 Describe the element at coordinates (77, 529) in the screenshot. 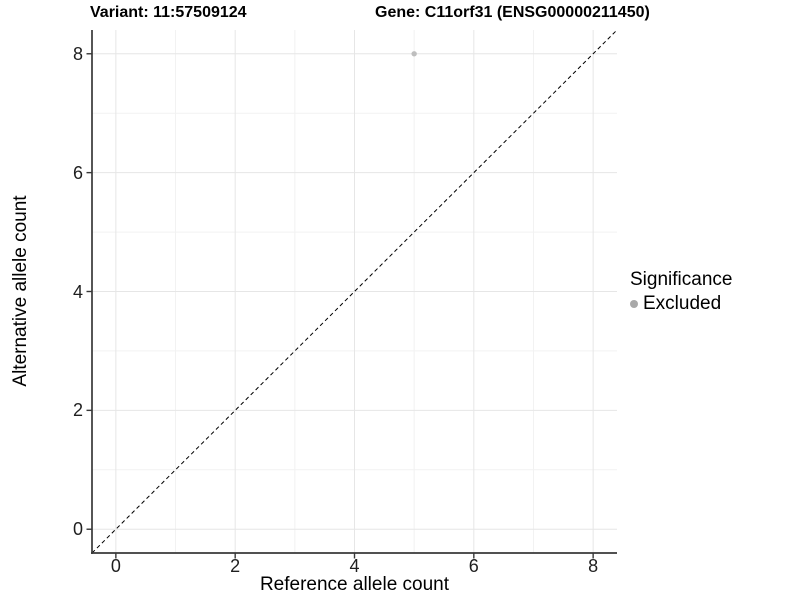

I see `y-tick-label: 0` at that location.